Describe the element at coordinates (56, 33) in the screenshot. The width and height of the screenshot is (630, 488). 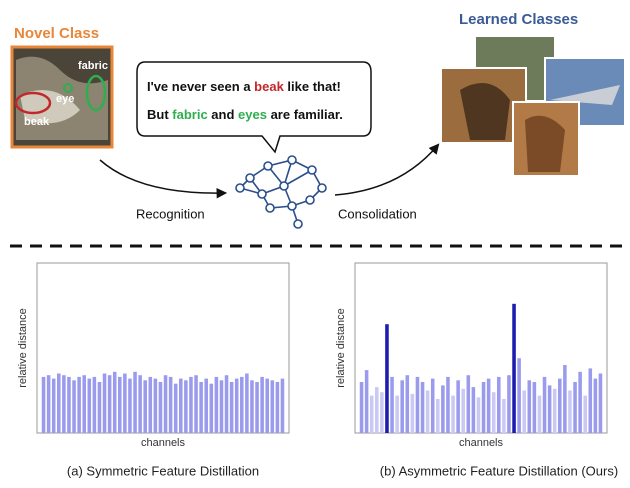
I see `novel-class-title: Novel Class` at that location.